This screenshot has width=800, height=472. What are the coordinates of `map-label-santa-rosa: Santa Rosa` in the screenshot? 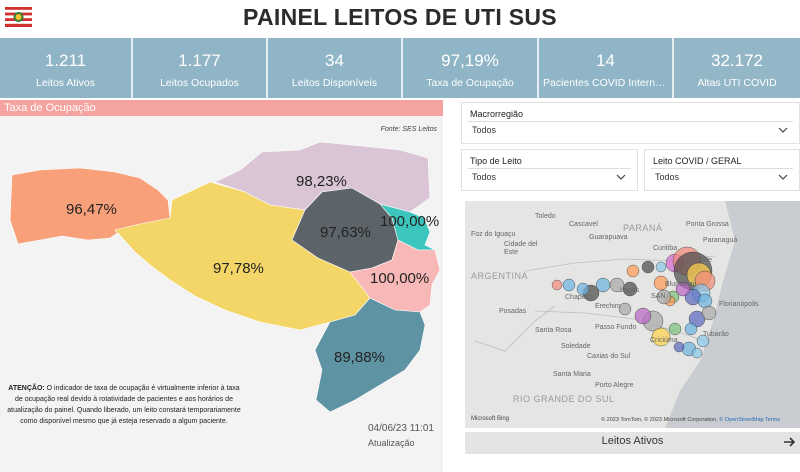 It's located at (553, 330).